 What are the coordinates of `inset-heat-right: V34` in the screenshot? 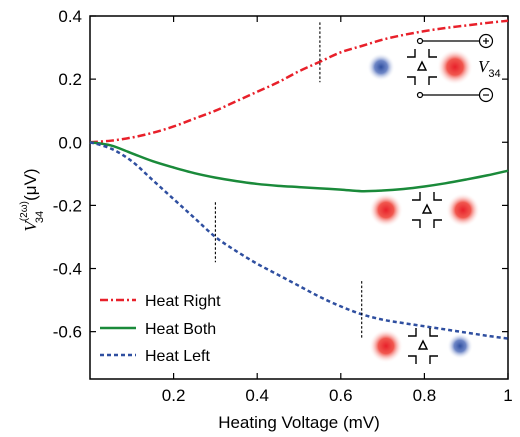 It's located at (434, 68).